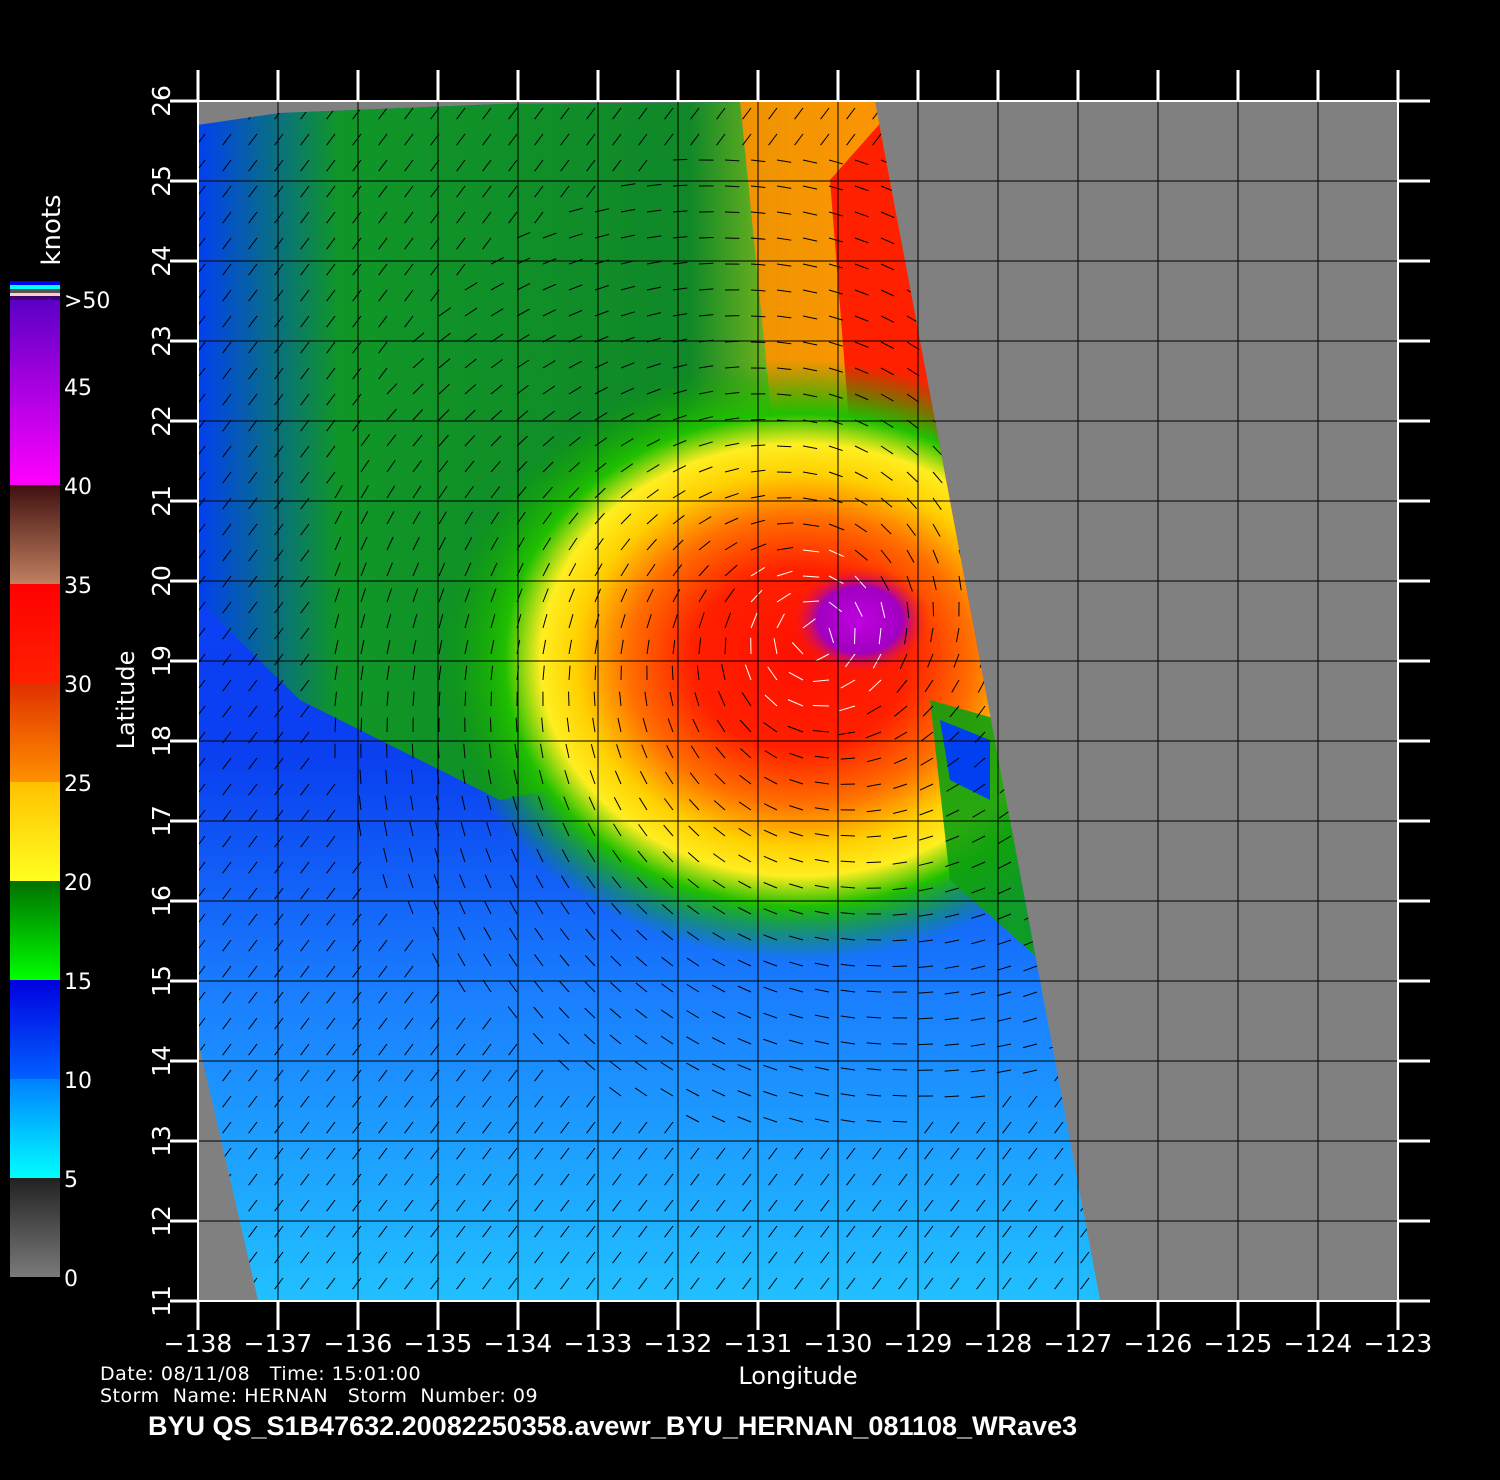  Describe the element at coordinates (161, 1141) in the screenshot. I see `y-tick-label: 13` at that location.